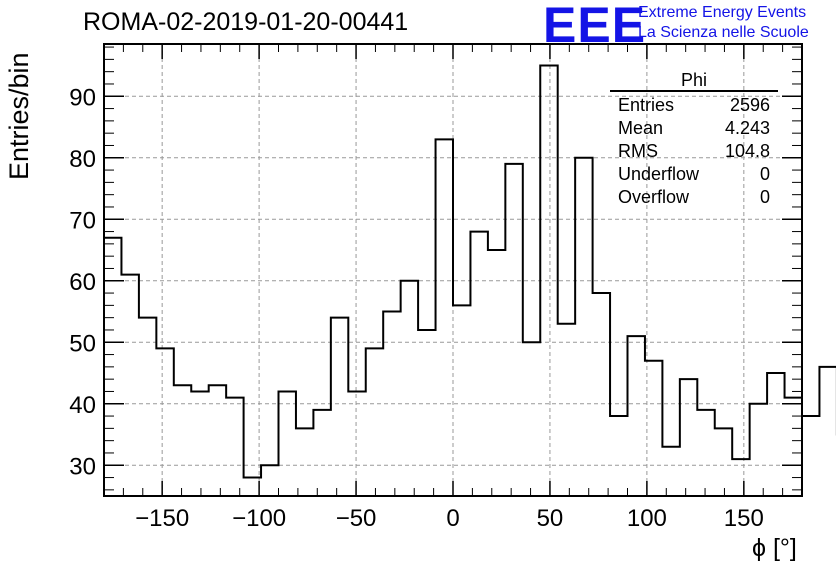 This screenshot has width=836, height=572. I want to click on y-tick-label: 50, so click(82, 343).